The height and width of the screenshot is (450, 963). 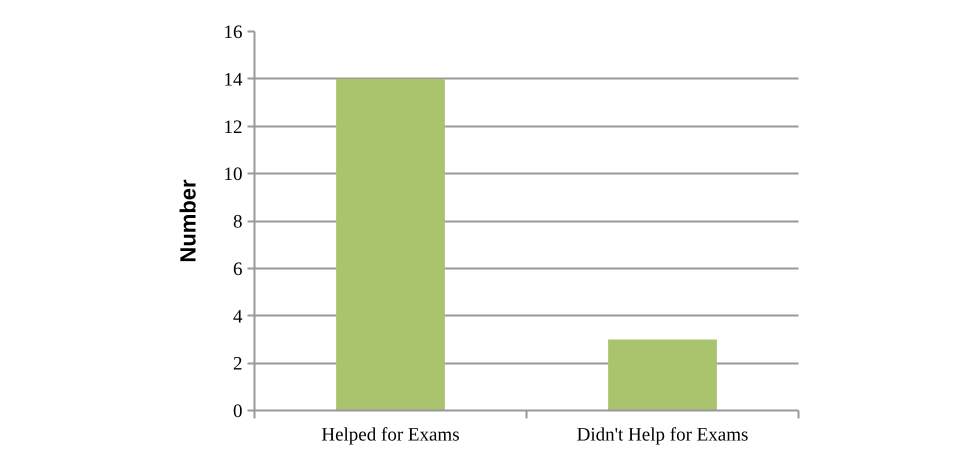 I want to click on y-tick-label: 10, so click(x=233, y=175).